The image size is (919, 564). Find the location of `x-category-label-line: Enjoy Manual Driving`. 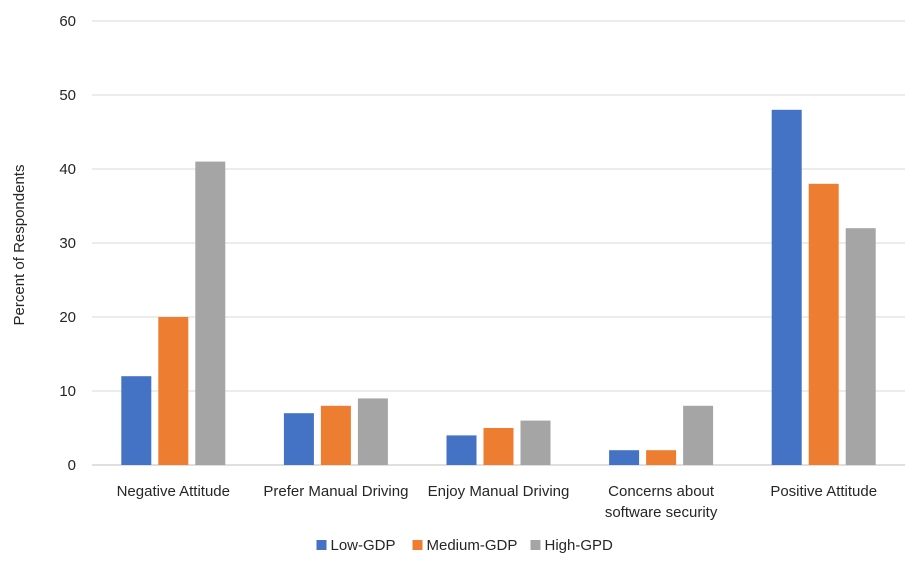

x-category-label-line: Enjoy Manual Driving is located at coordinates (499, 491).